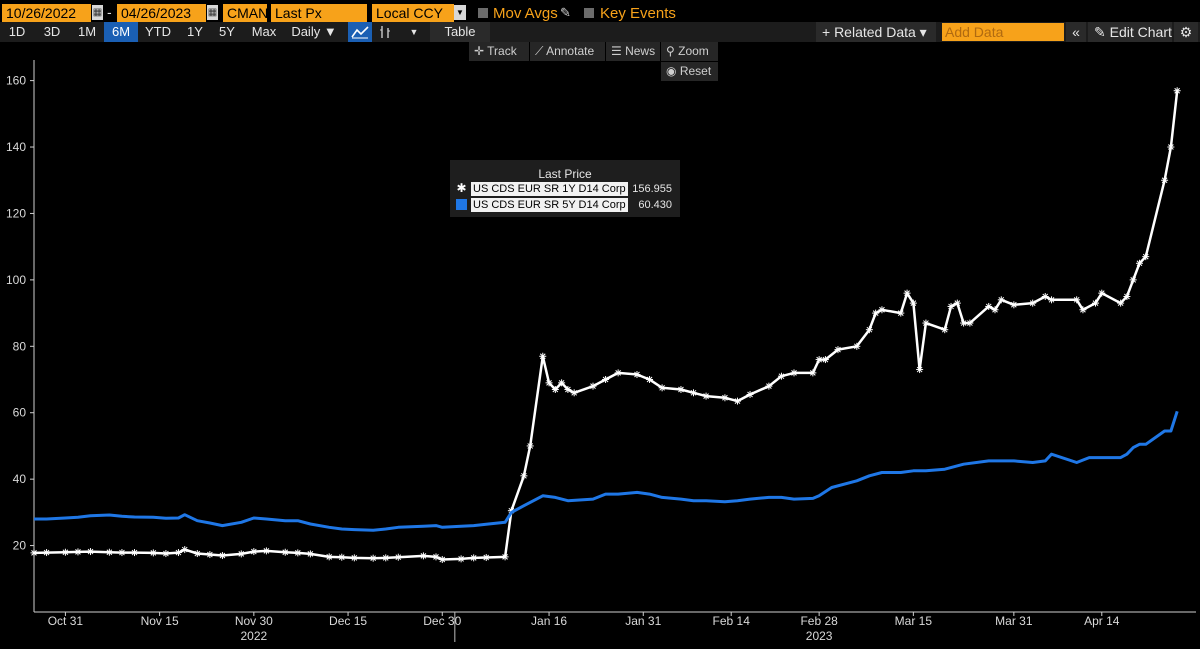 The height and width of the screenshot is (649, 1200). I want to click on legend-value-5y: 60.430, so click(655, 205).